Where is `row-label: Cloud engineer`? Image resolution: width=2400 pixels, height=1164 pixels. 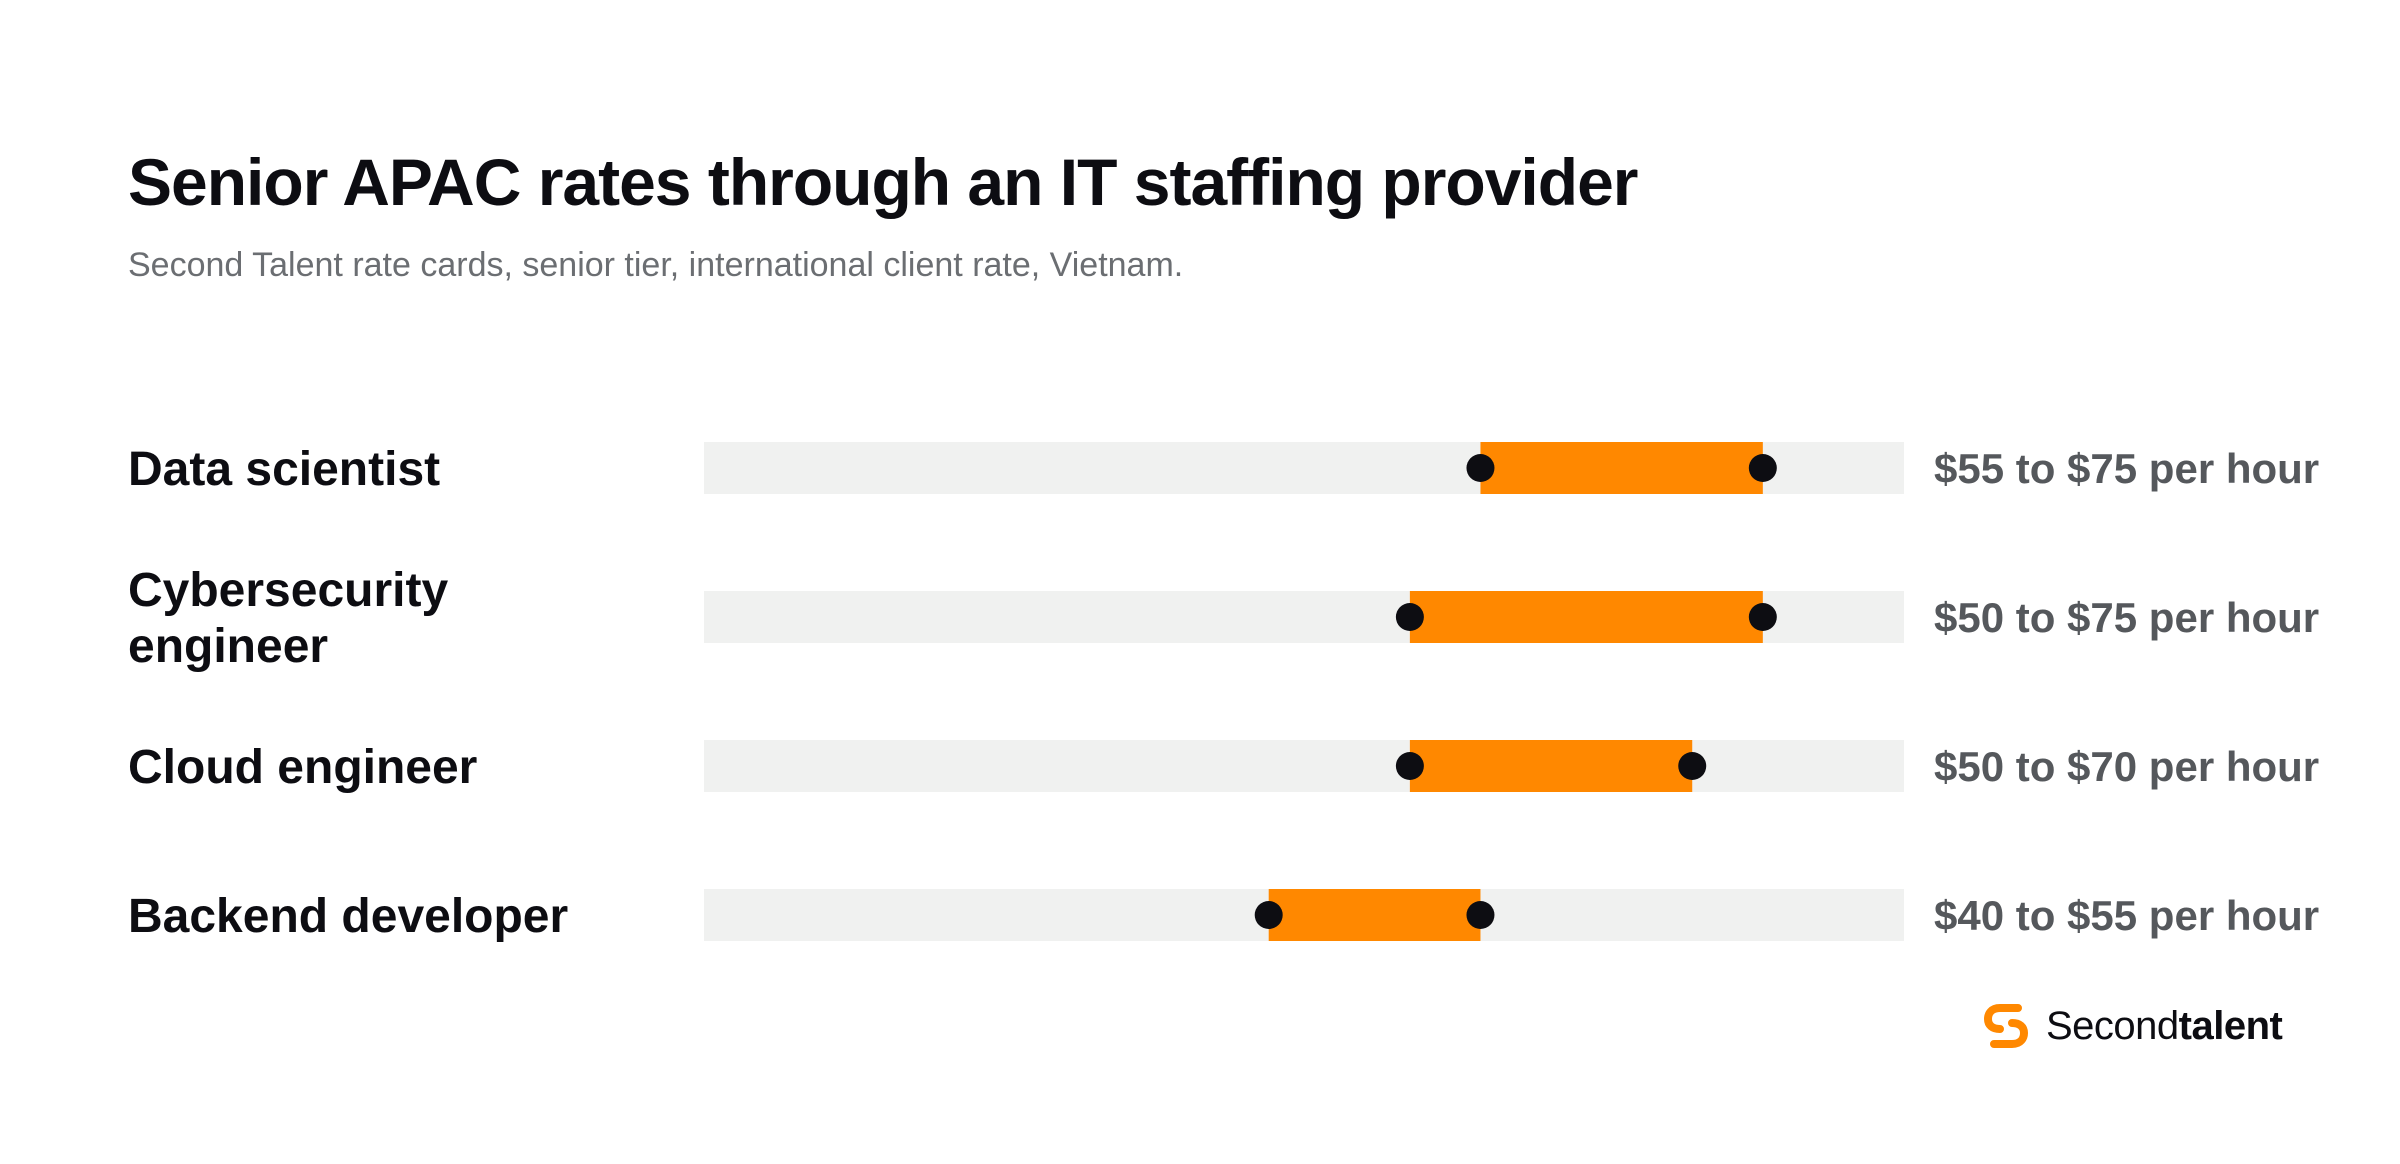 row-label: Cloud engineer is located at coordinates (302, 767).